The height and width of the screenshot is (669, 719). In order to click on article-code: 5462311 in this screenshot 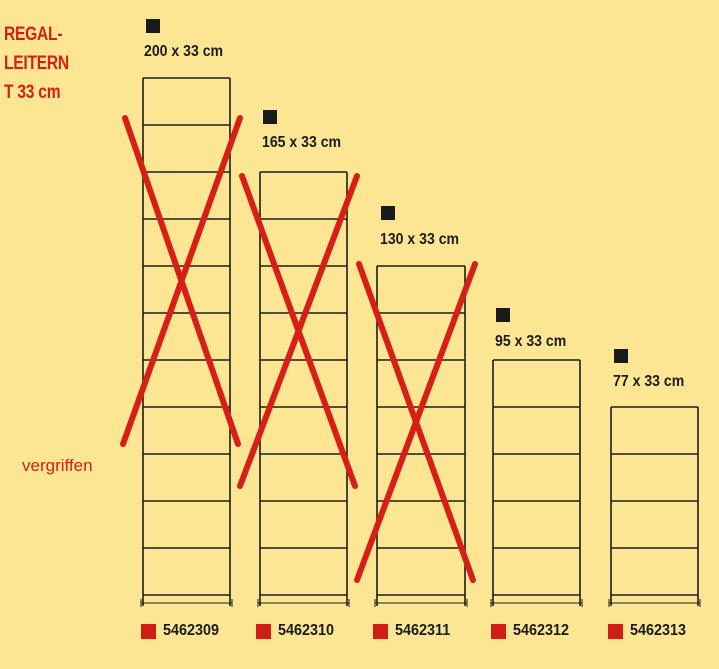, I will do `click(414, 631)`.